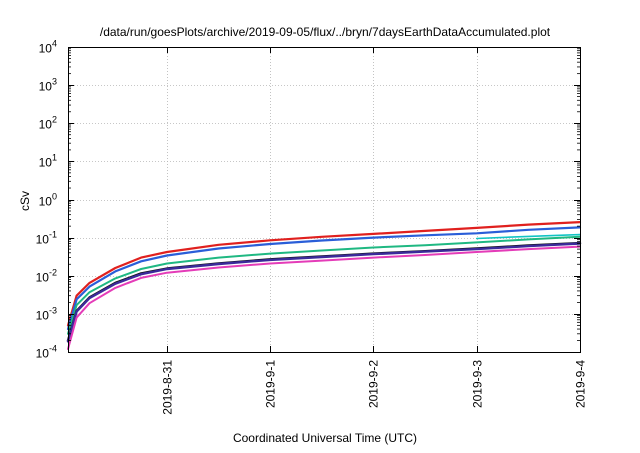 The width and height of the screenshot is (640, 453). What do you see at coordinates (48, 161) in the screenshot?
I see `y-tick-label: 10¹` at bounding box center [48, 161].